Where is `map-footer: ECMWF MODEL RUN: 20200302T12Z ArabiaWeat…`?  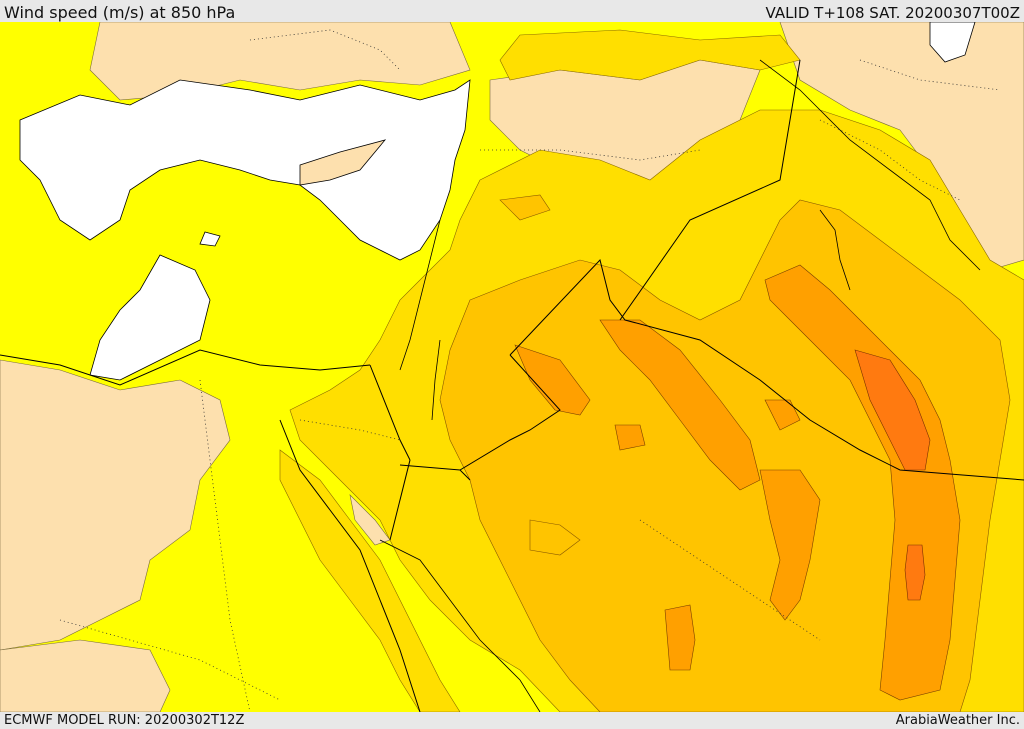 map-footer: ECMWF MODEL RUN: 20200302T12Z ArabiaWeat… is located at coordinates (512, 720).